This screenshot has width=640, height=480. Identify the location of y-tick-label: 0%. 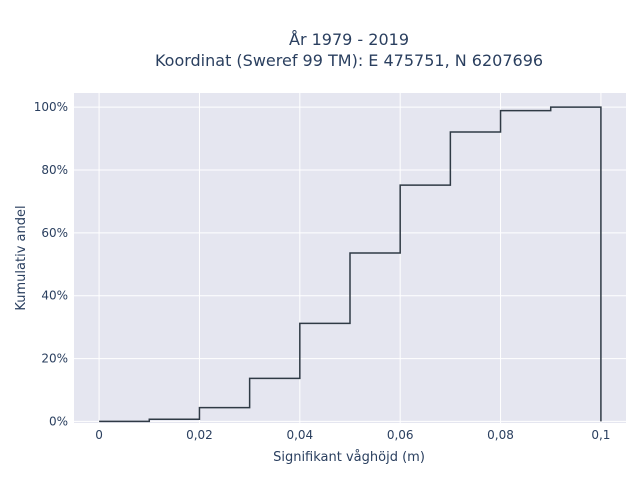
(58, 421).